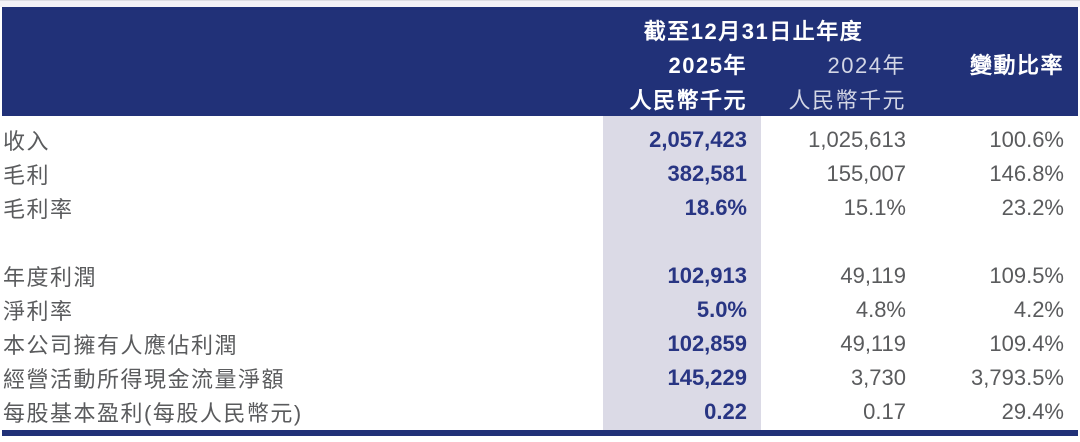 Image resolution: width=1080 pixels, height=442 pixels. What do you see at coordinates (884, 411) in the screenshot?
I see `value-2024: 0.17` at bounding box center [884, 411].